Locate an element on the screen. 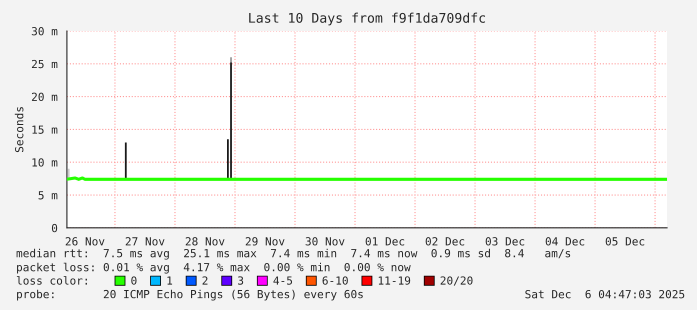 The width and height of the screenshot is (697, 310). legend-label: 6-10 is located at coordinates (335, 280).